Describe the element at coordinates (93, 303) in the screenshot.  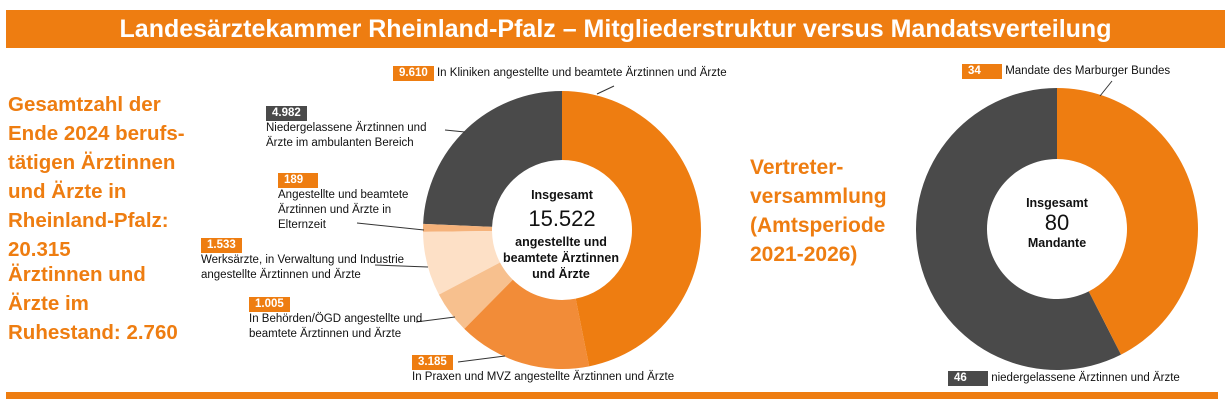
I see `retired-physicians-text: Ärztinnen und Ärzte im Ruhestand: 2.760` at that location.